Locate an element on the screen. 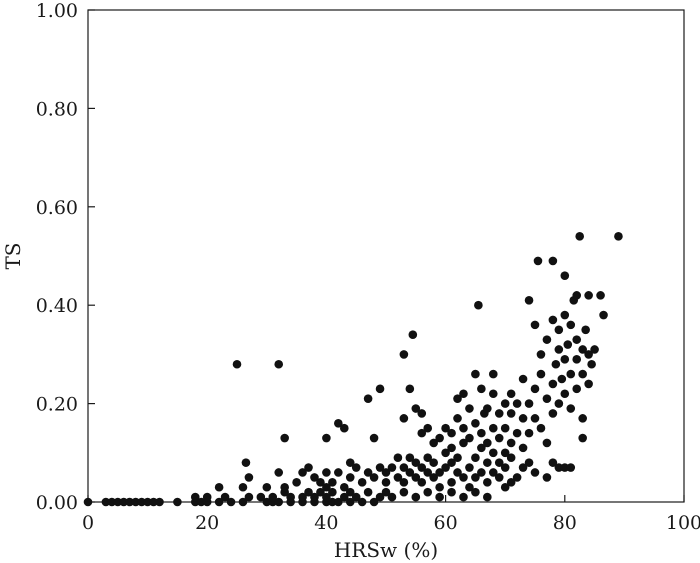  y-axis-title: TS is located at coordinates (13, 255).